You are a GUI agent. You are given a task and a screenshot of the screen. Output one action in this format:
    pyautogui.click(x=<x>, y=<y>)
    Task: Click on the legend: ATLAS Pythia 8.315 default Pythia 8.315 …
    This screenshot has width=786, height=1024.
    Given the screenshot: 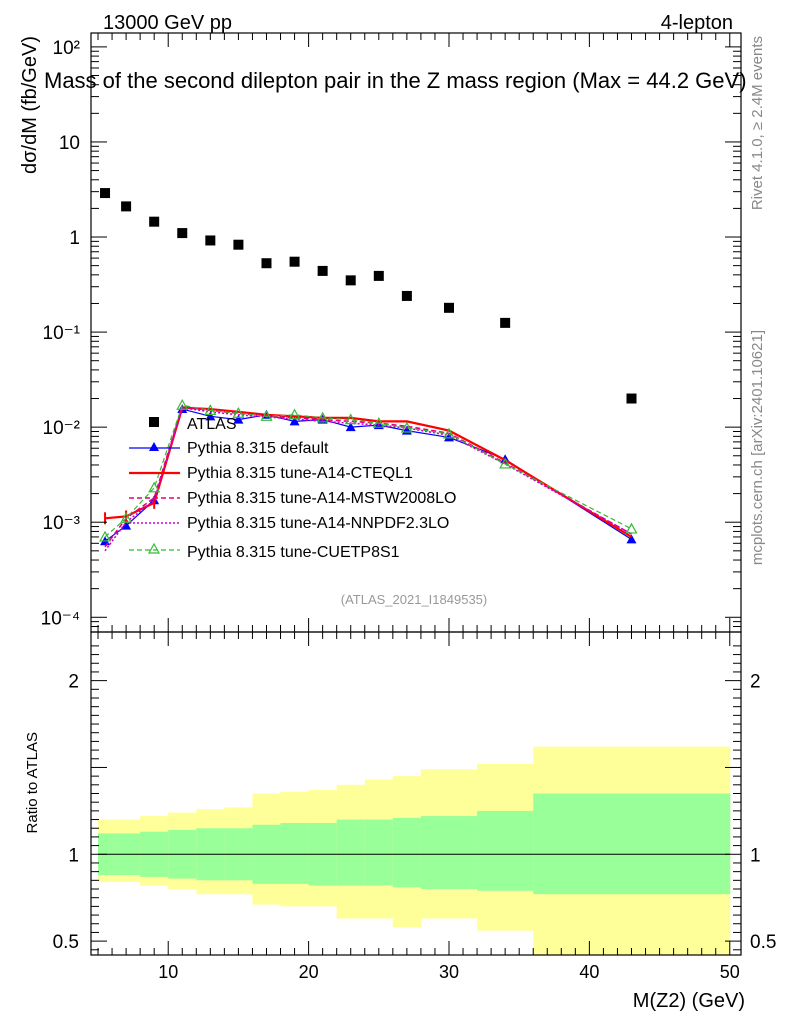 What is the action you would take?
    pyautogui.click(x=292, y=488)
    